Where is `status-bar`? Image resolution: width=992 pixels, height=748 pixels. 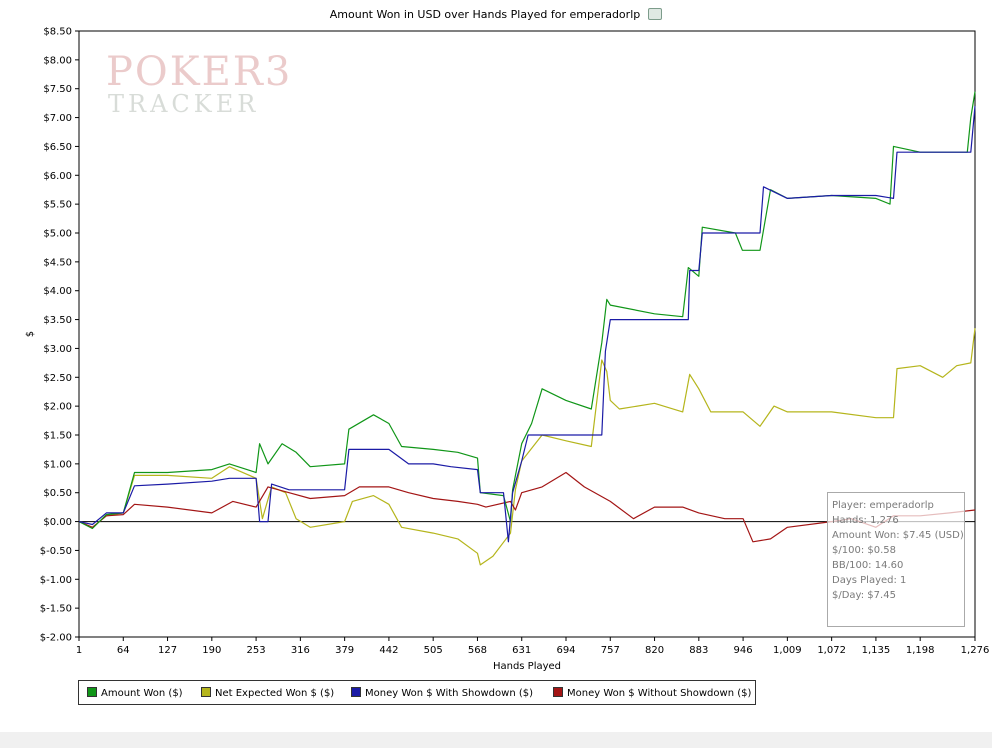 status-bar is located at coordinates (496, 740).